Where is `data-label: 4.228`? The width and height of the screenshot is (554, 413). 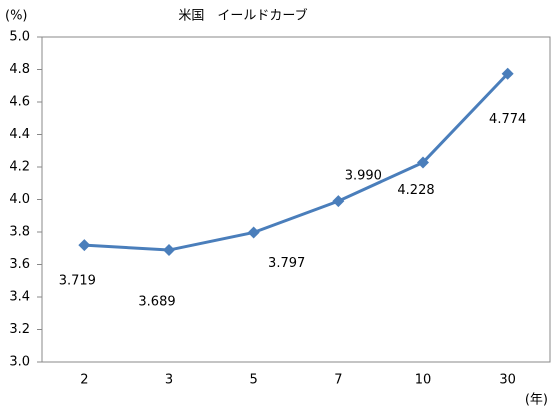
data-label: 4.228 is located at coordinates (415, 190).